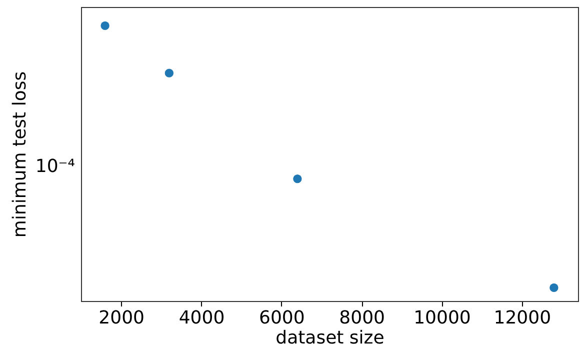 The height and width of the screenshot is (356, 585). Describe the element at coordinates (523, 318) in the screenshot. I see `x-tick-label: 12000` at that location.